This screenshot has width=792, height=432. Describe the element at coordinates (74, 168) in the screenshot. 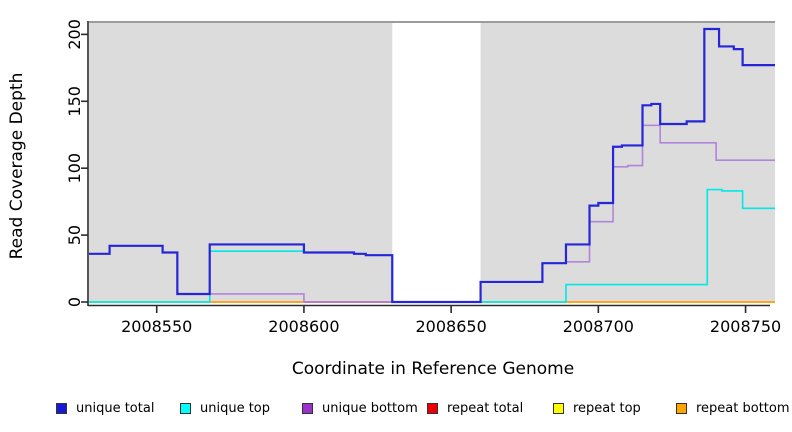

I see `y-tick-label: 100` at that location.